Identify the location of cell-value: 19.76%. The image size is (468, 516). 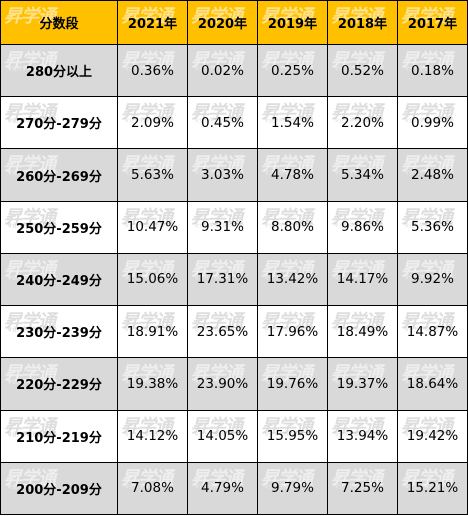
(292, 383).